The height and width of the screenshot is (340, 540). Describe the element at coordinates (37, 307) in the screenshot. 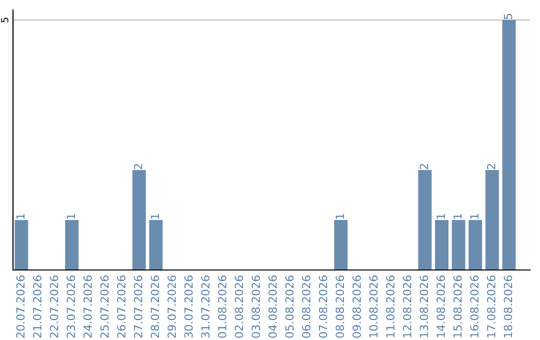

I see `x-tick-label: 21.07.2026` at that location.